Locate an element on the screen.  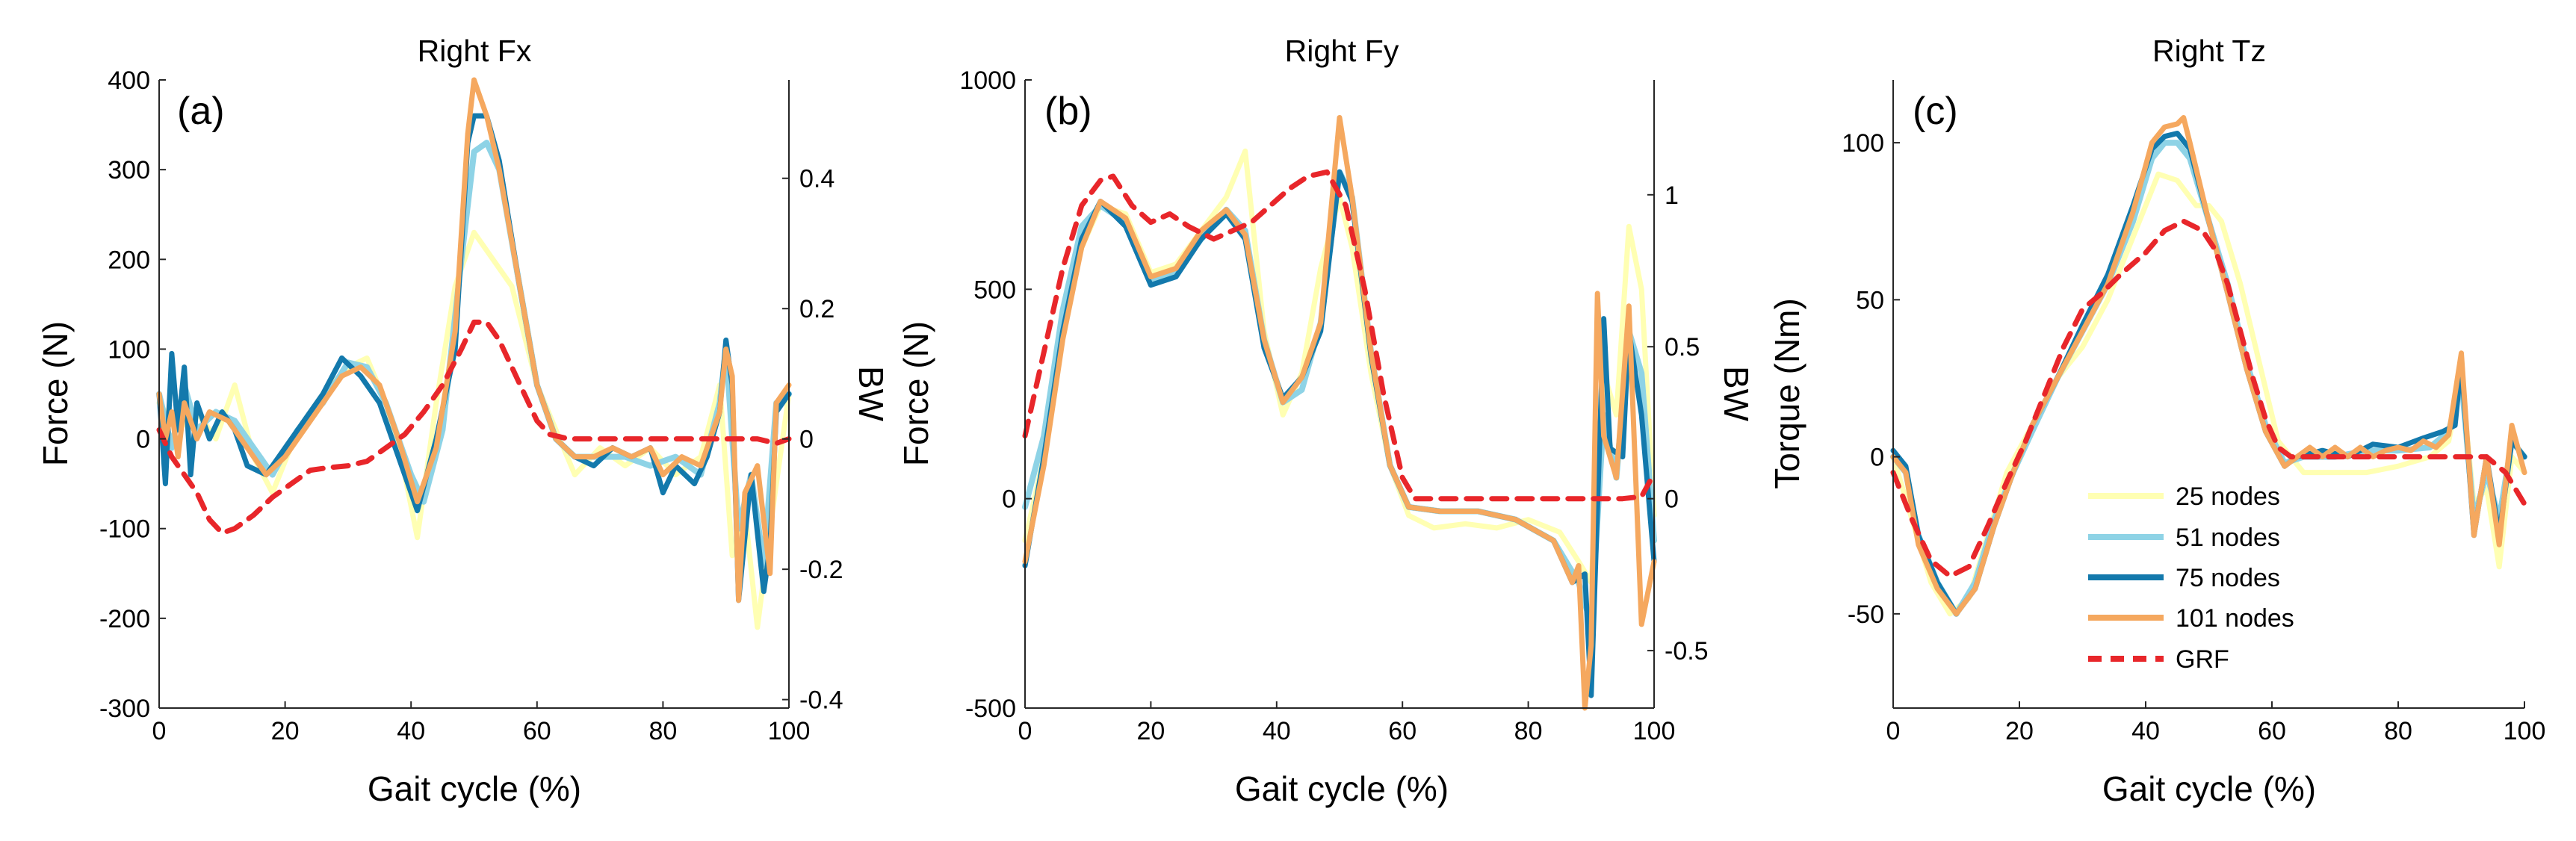
panel-b-y2label: BW is located at coordinates (1736, 394).